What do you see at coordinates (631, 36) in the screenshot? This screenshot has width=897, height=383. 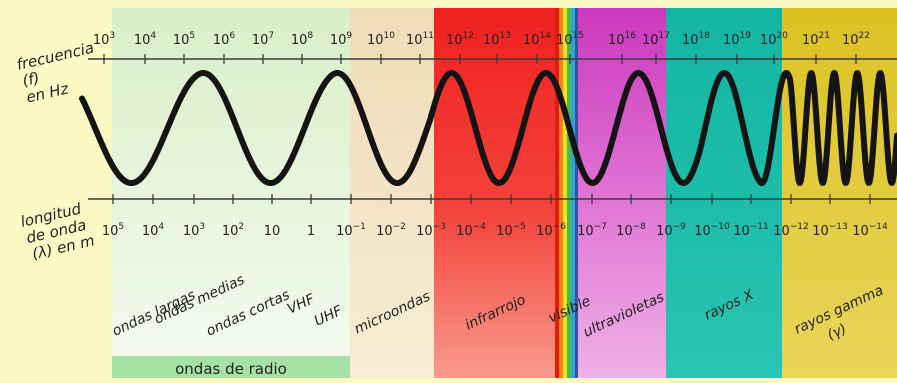 I see `frequency-tick-label-exponent: 16` at bounding box center [631, 36].